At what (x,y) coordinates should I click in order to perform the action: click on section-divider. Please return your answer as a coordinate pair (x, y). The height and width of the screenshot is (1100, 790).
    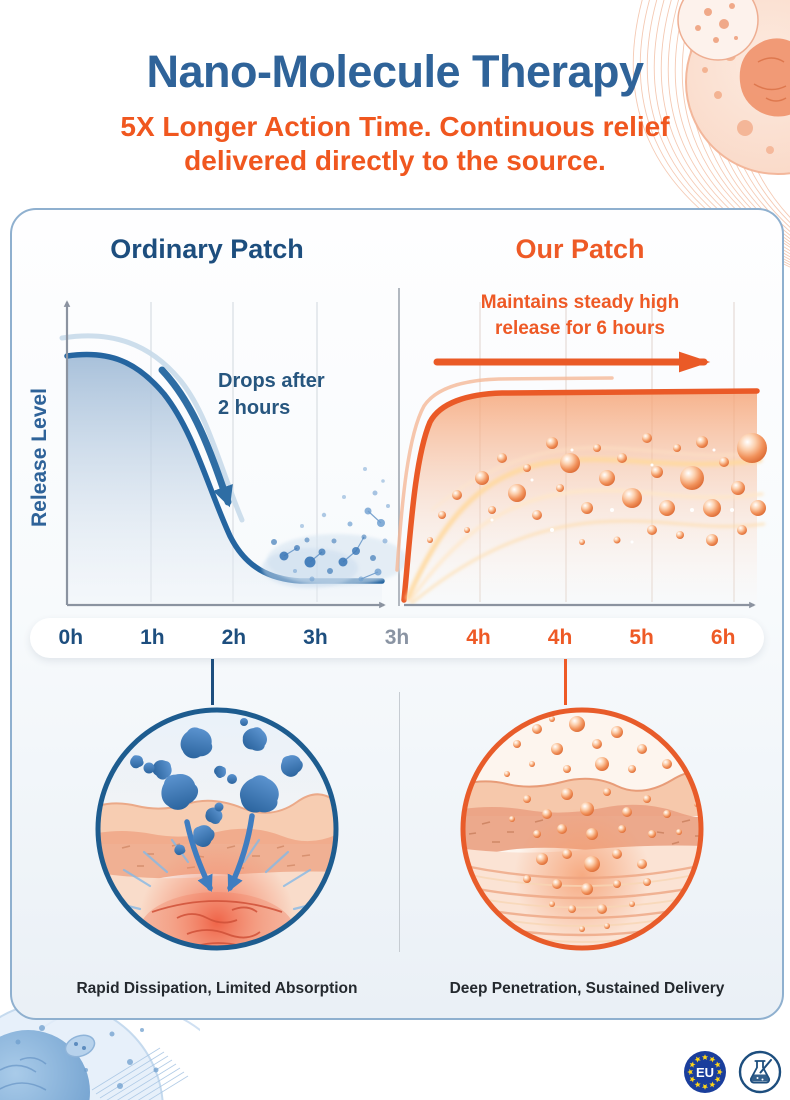
    Looking at the image, I should click on (399, 822).